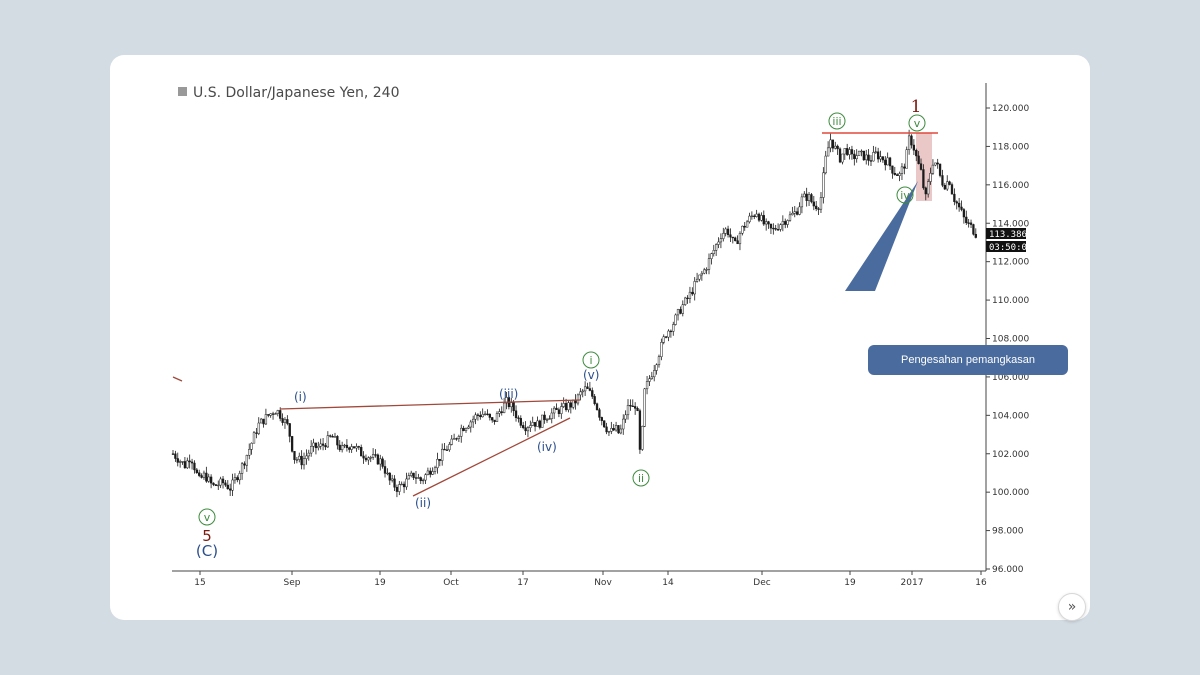 The image size is (1200, 675). What do you see at coordinates (912, 583) in the screenshot?
I see `time-tick-label: 2017` at bounding box center [912, 583].